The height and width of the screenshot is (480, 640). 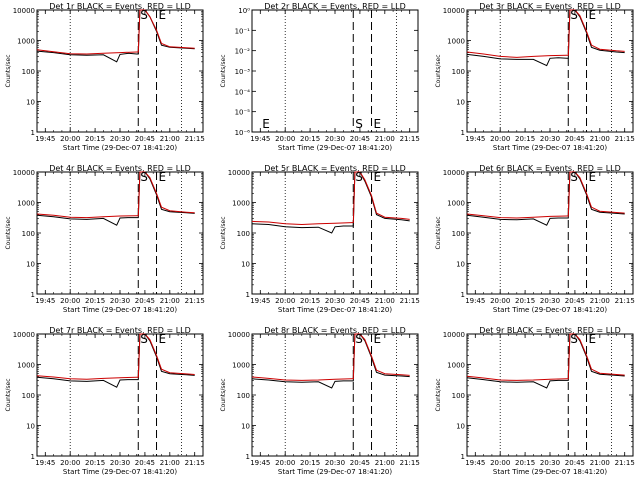 I want to click on y-tick-label: 10⁻⁶, so click(x=243, y=133).